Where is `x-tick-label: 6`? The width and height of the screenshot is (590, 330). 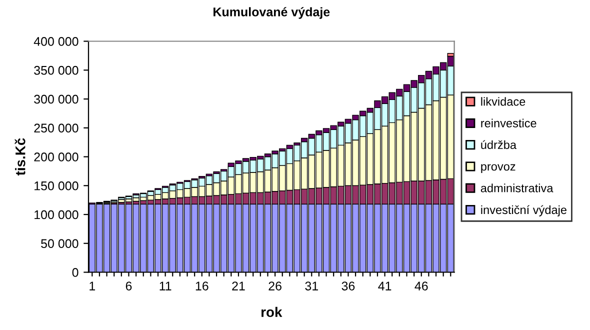
x-tick-label: 6 is located at coordinates (129, 286).